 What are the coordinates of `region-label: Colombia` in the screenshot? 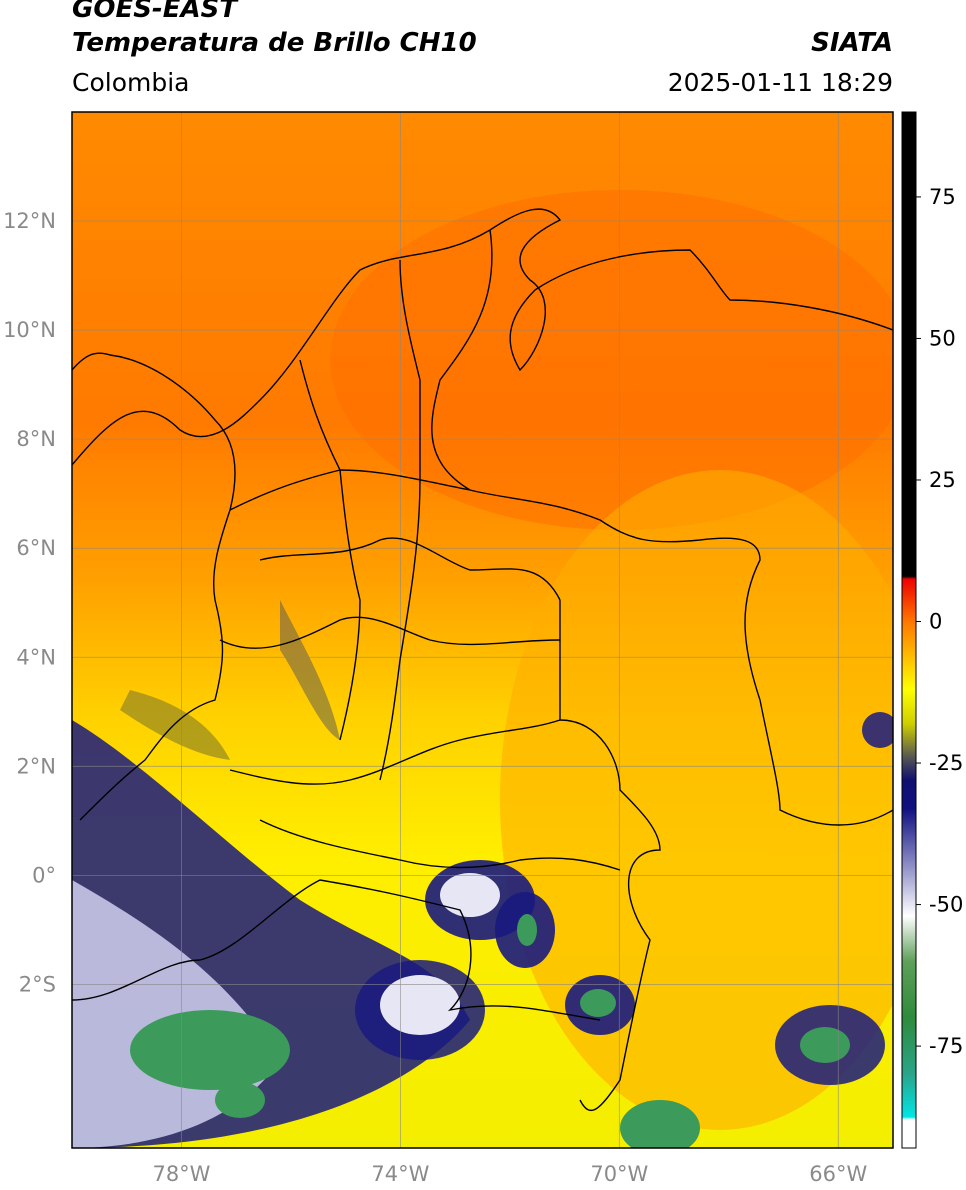 It's located at (131, 82).